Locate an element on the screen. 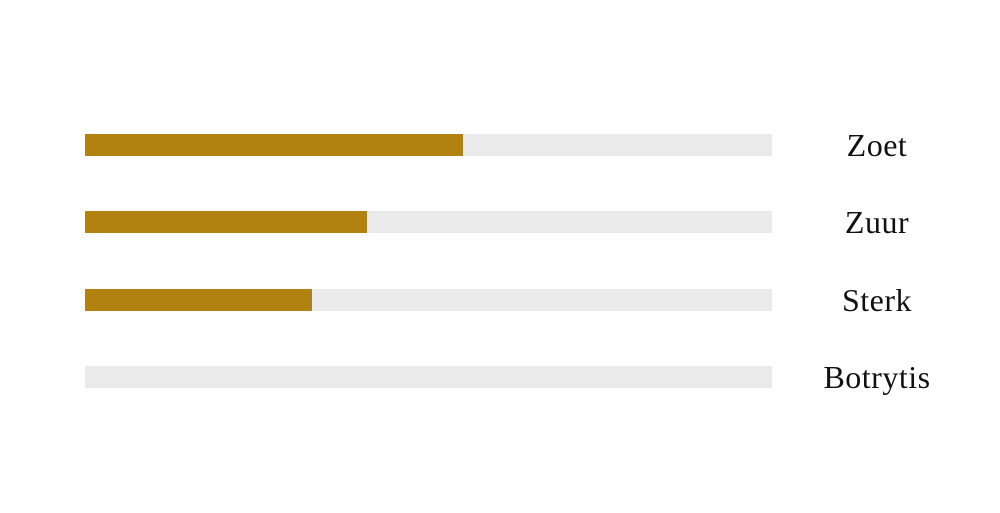 The width and height of the screenshot is (1000, 513). bar-label: Sterk is located at coordinates (877, 299).